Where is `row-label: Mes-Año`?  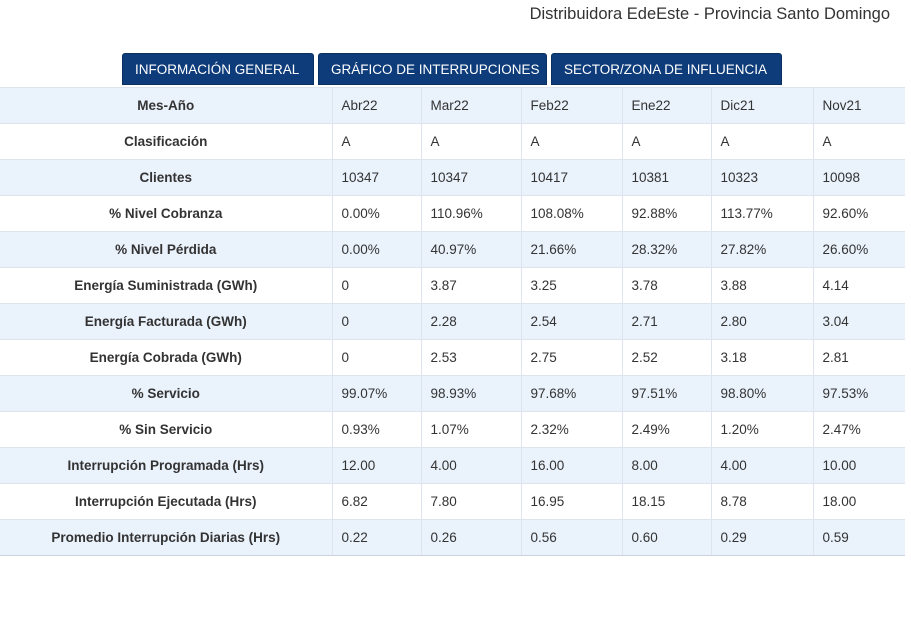
row-label: Mes-Año is located at coordinates (166, 105).